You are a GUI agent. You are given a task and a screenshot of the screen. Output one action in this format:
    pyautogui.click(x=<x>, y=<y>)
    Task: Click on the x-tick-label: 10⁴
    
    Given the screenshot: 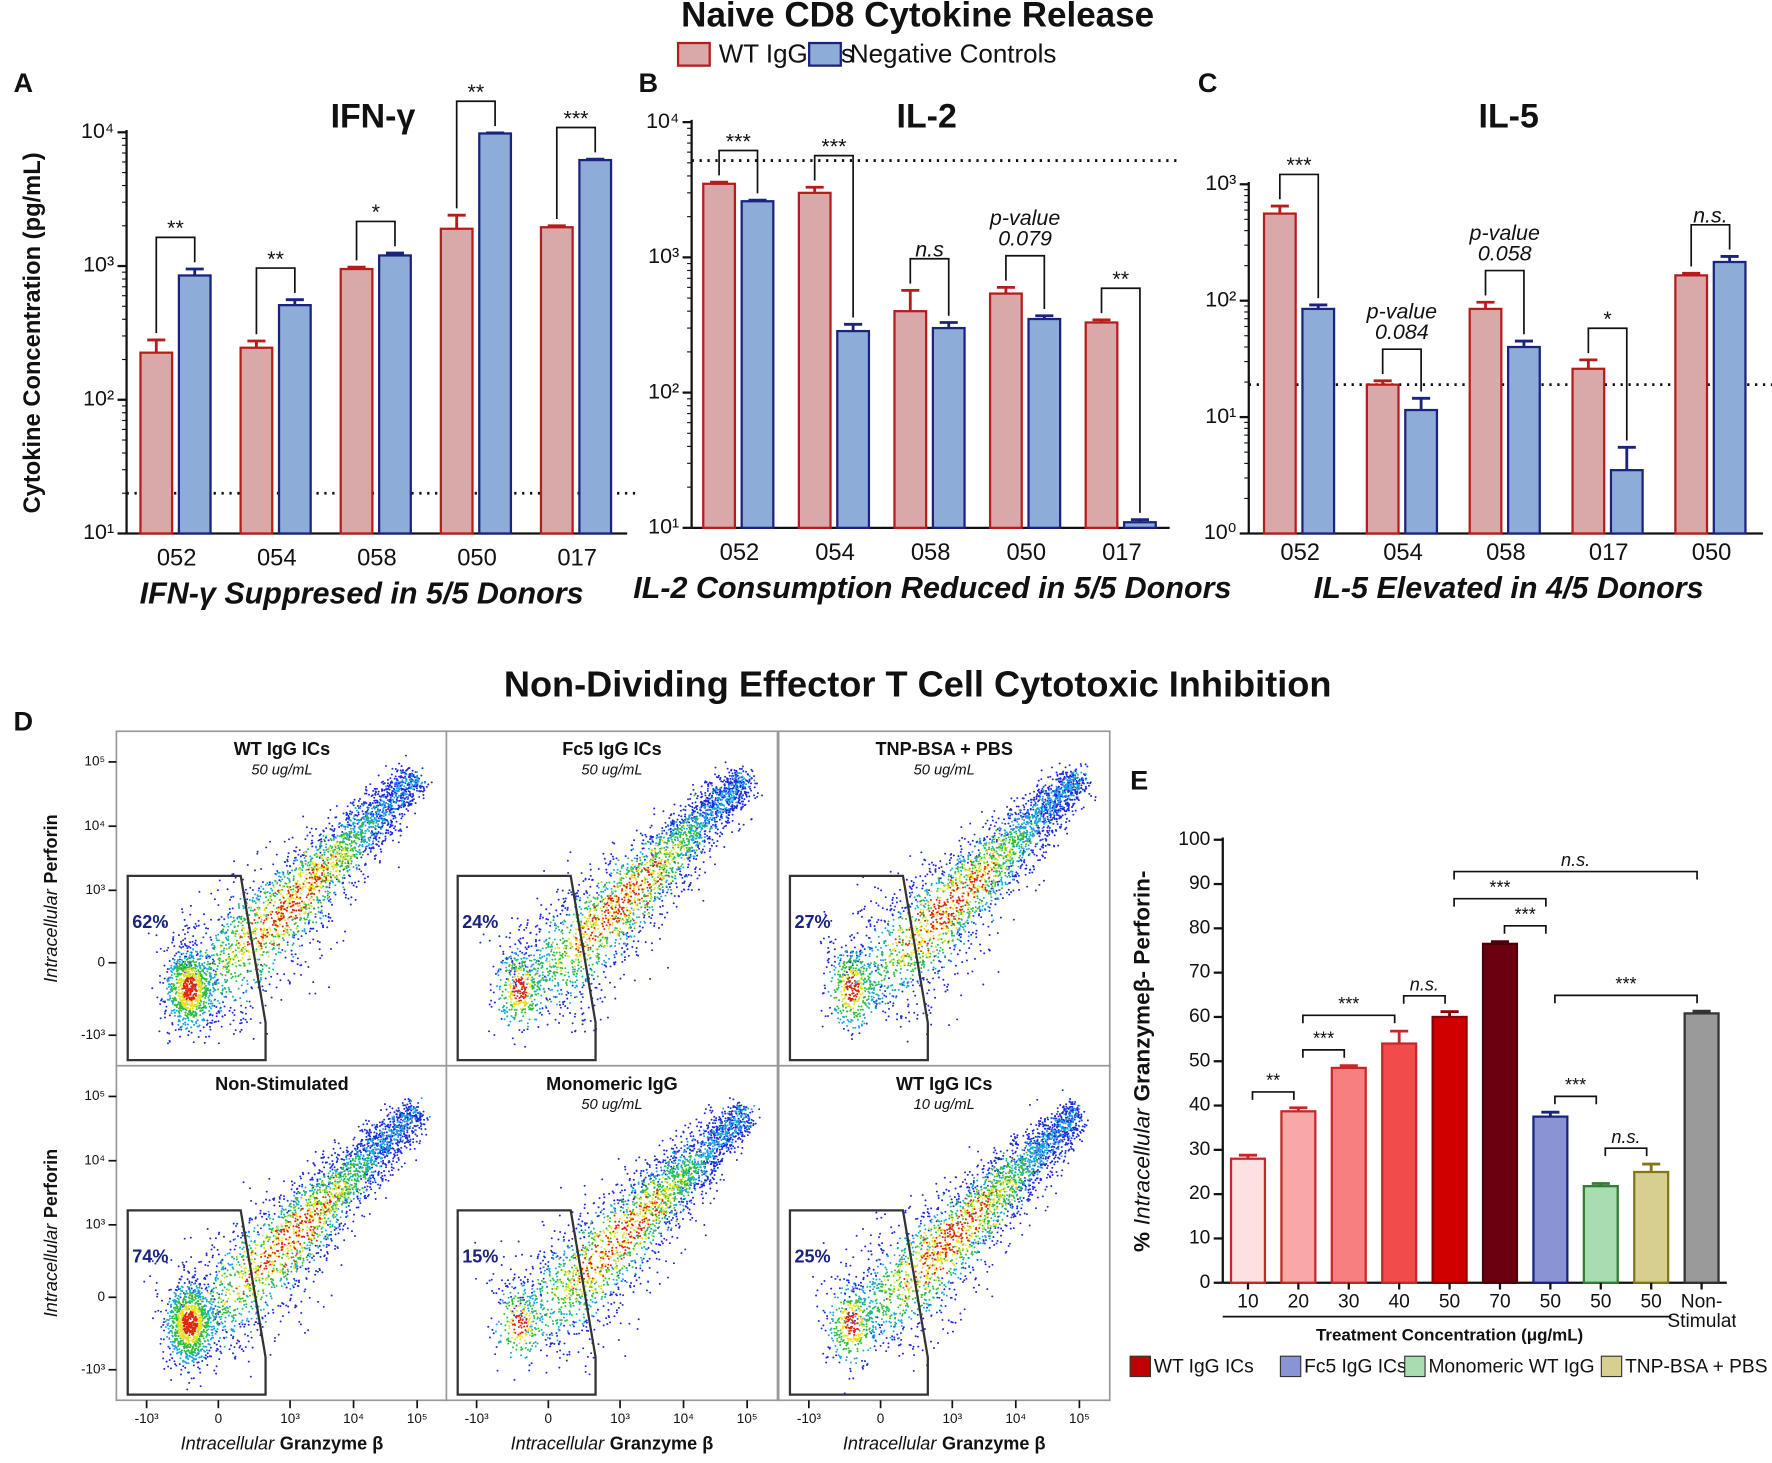 What is the action you would take?
    pyautogui.click(x=1015, y=1418)
    